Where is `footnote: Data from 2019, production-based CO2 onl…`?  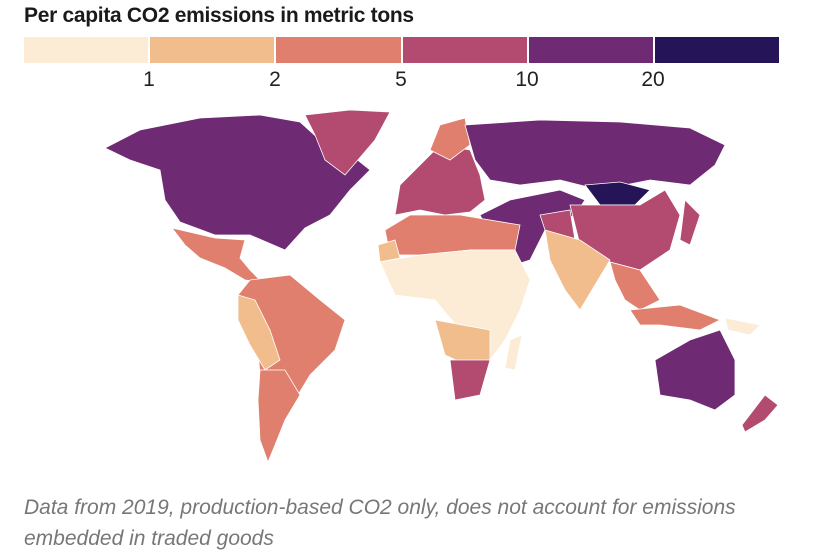
footnote: Data from 2019, production-based CO2 onl… is located at coordinates (380, 523).